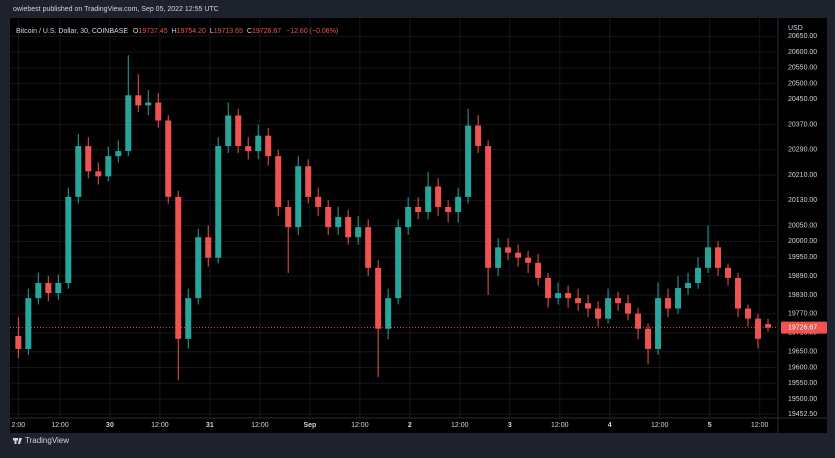  I want to click on legend-change: −12.60 (−0.06%), so click(312, 31).